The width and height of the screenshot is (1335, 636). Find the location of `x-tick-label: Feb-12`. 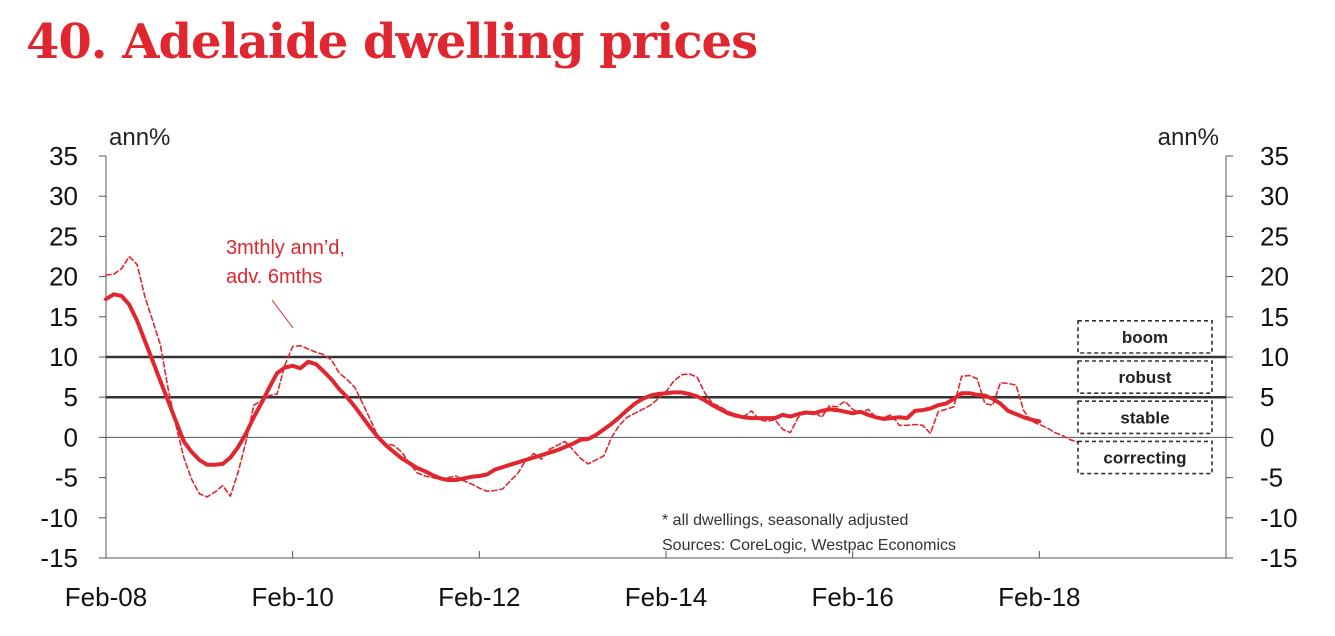

x-tick-label: Feb-12 is located at coordinates (479, 597).